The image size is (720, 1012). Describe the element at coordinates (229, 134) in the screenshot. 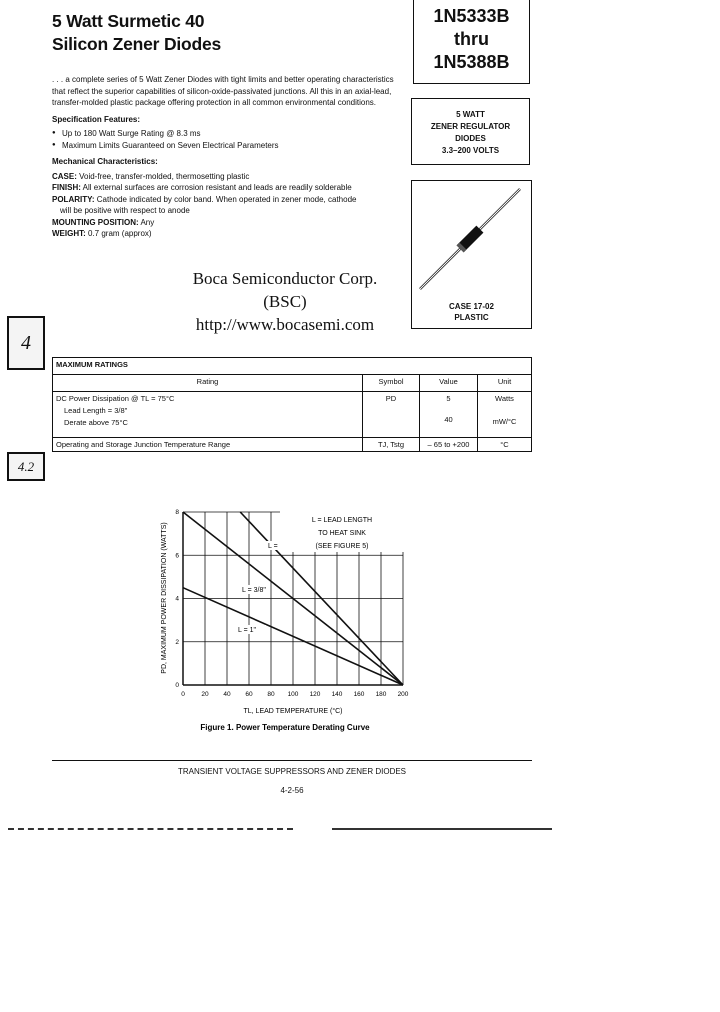

I see `spec-item: Up to 180 Watt Surge Rating @ 8.3 ms` at that location.